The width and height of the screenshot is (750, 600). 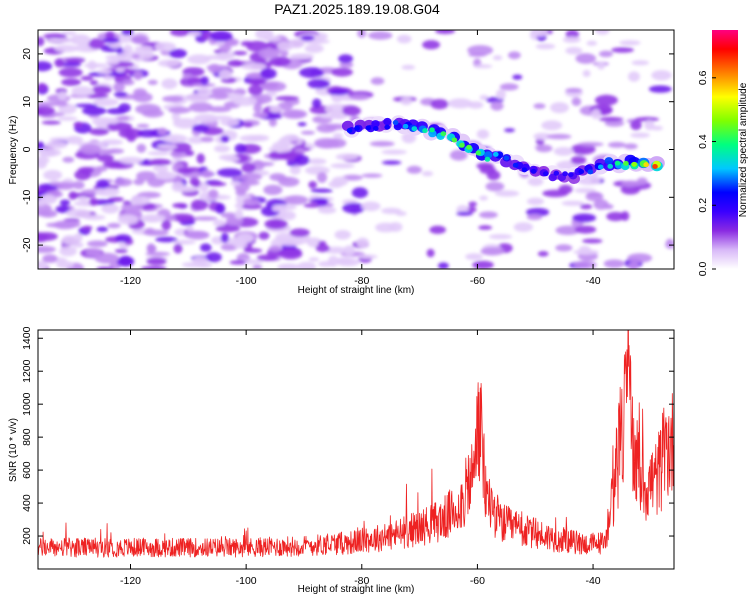 I want to click on y-tick-label: 800, so click(x=27, y=437).